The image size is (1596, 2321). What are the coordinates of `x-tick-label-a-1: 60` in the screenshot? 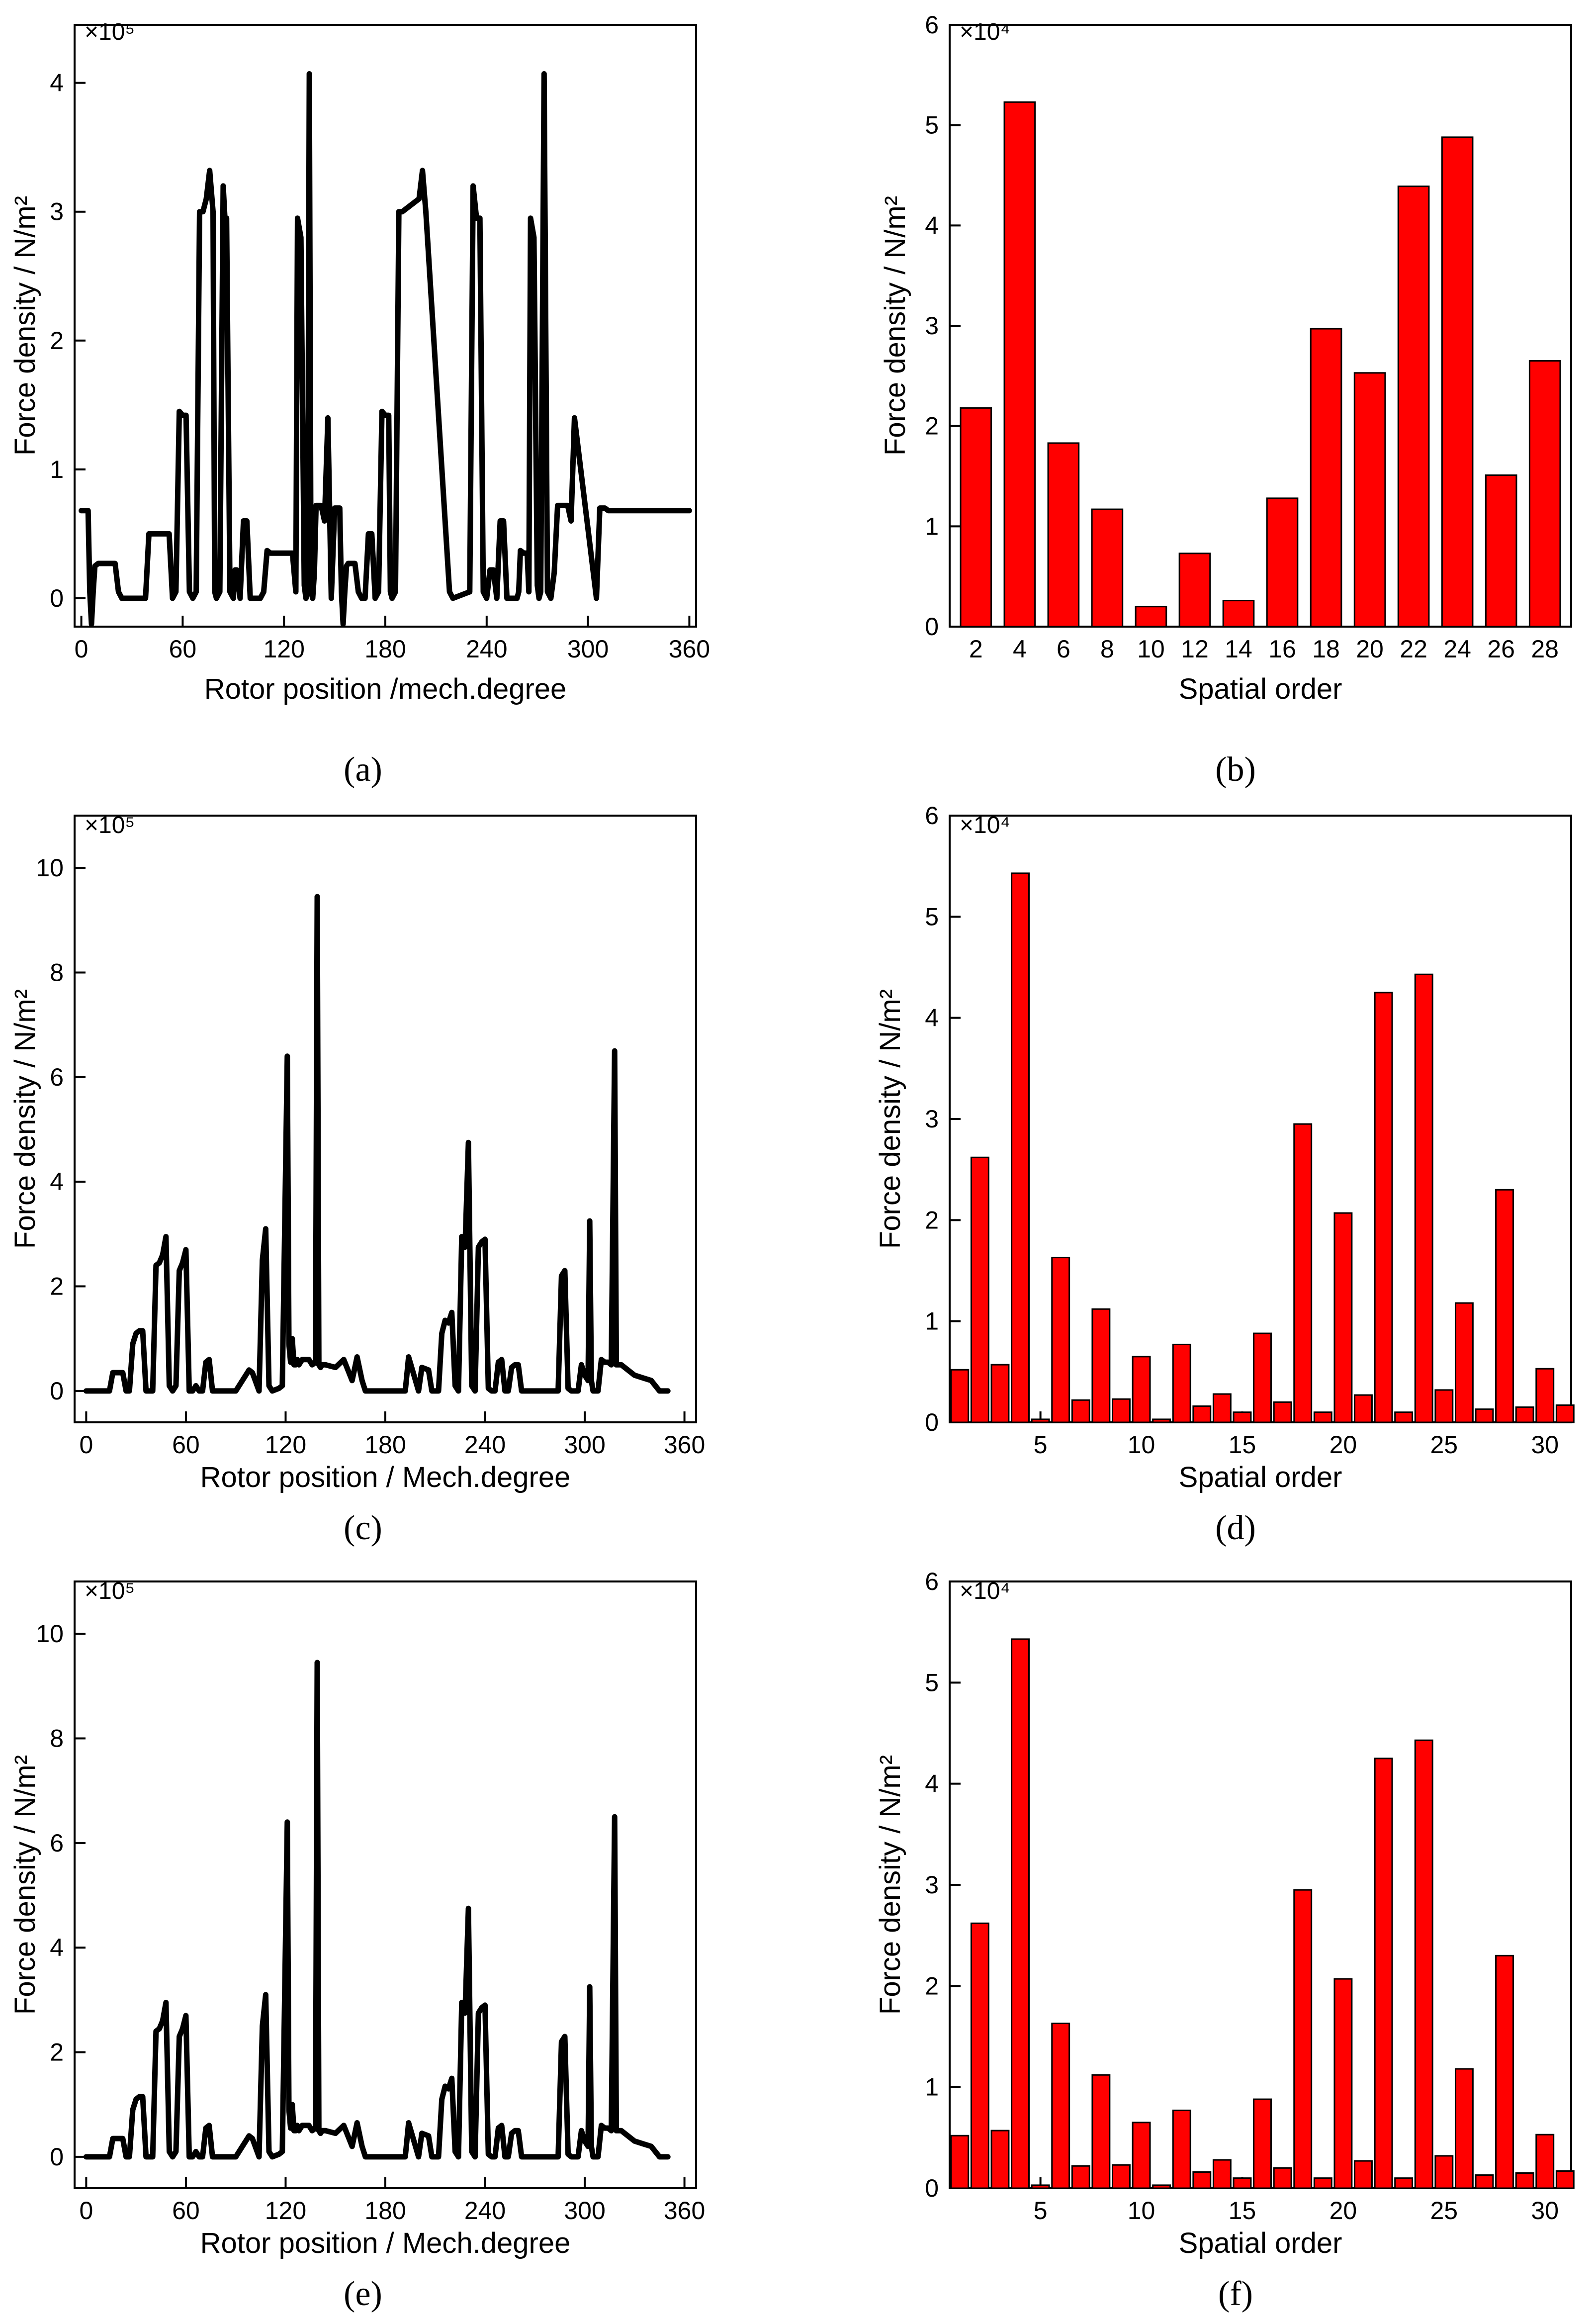 It's located at (183, 649).